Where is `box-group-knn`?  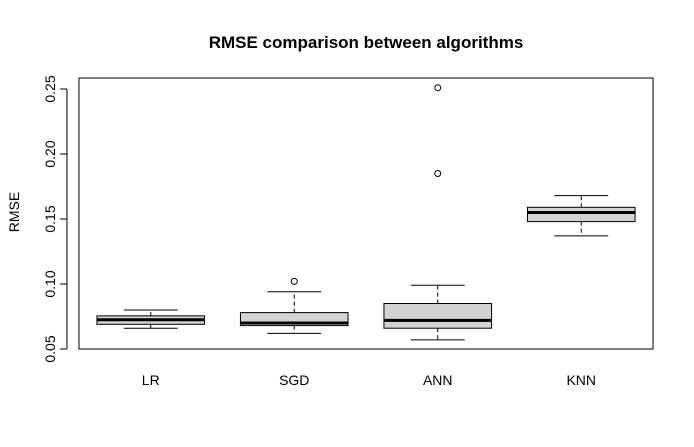
box-group-knn is located at coordinates (581, 216).